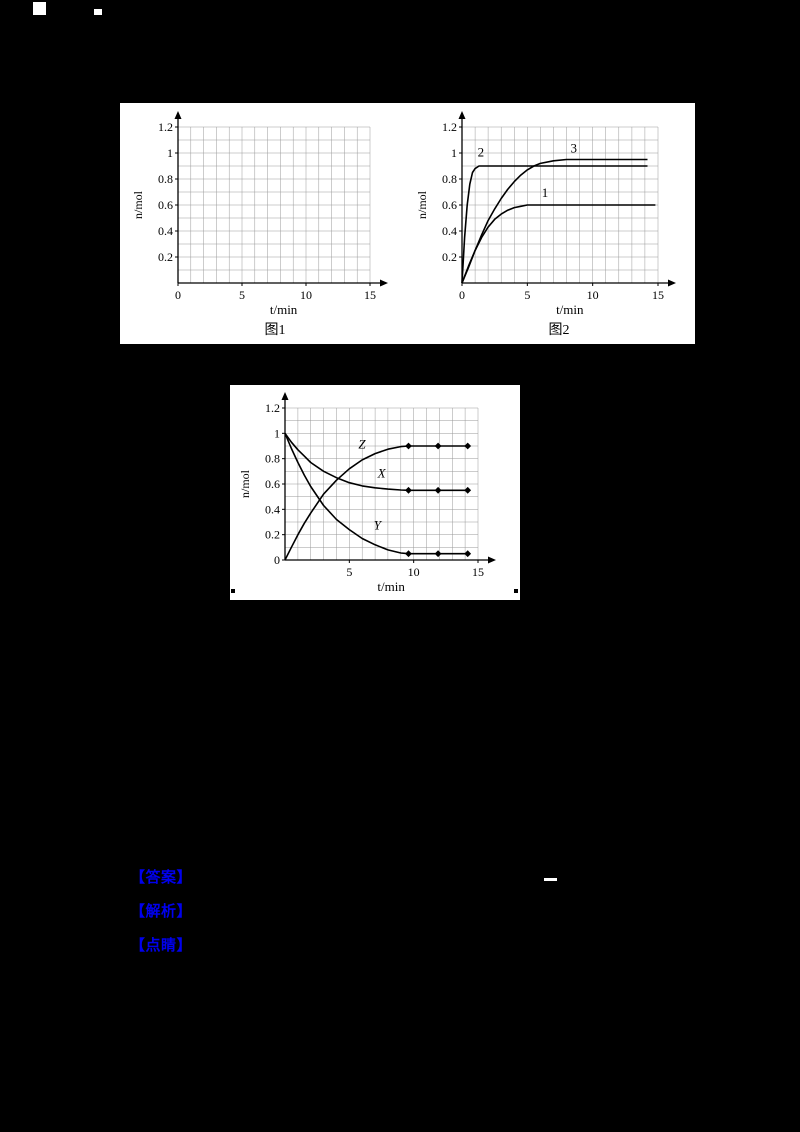  I want to click on figure-3-container: 0 0.2 0.4 0.6 0.8 1 1.2 5 10 15 n/mol t/min X Y Z, so click(375, 493).